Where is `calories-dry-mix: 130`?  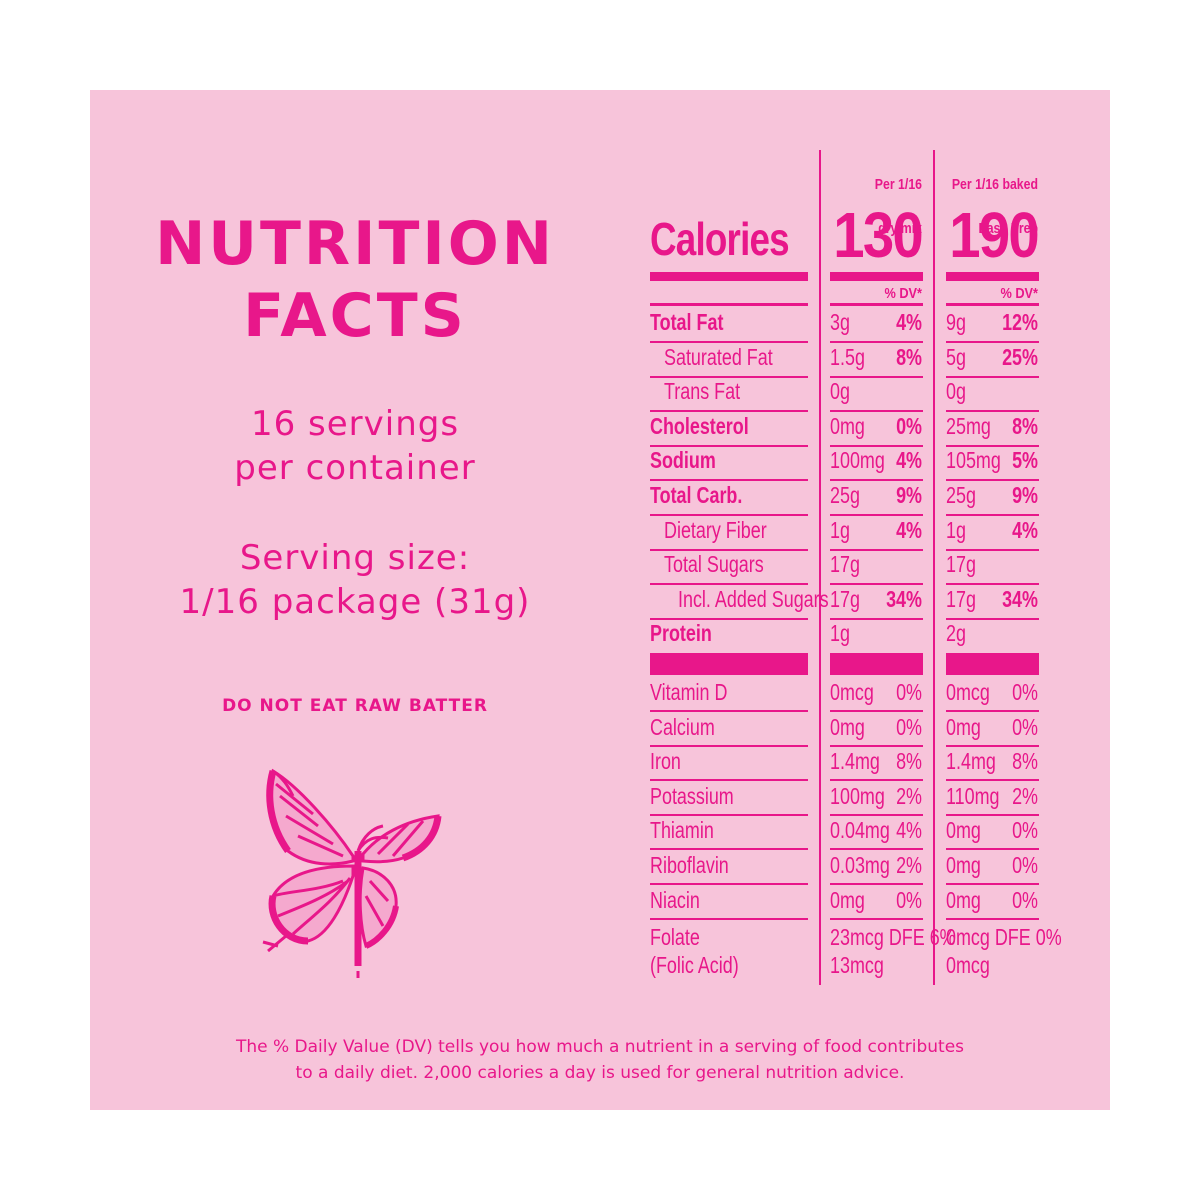
calories-dry-mix: 130 is located at coordinates (878, 235).